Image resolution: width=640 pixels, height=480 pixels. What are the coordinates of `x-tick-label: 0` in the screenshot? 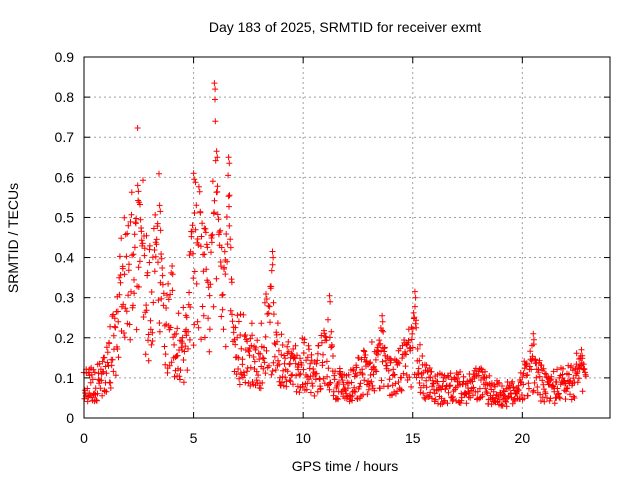 It's located at (84, 438).